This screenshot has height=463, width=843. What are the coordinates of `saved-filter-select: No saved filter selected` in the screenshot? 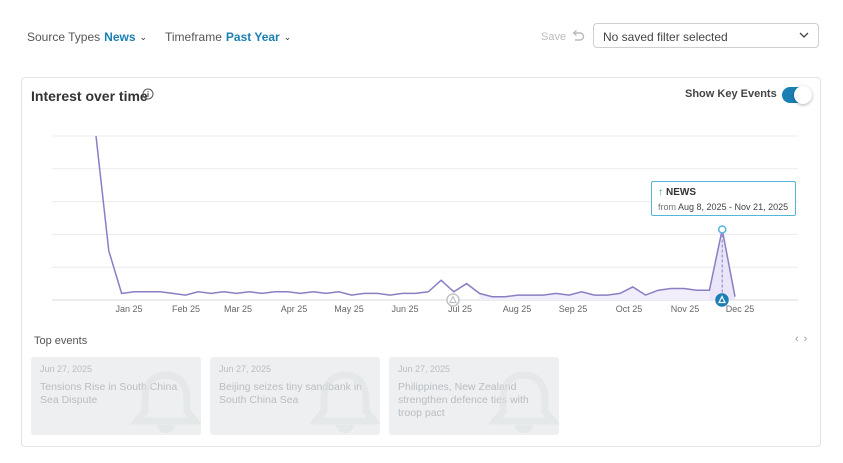 It's located at (706, 35).